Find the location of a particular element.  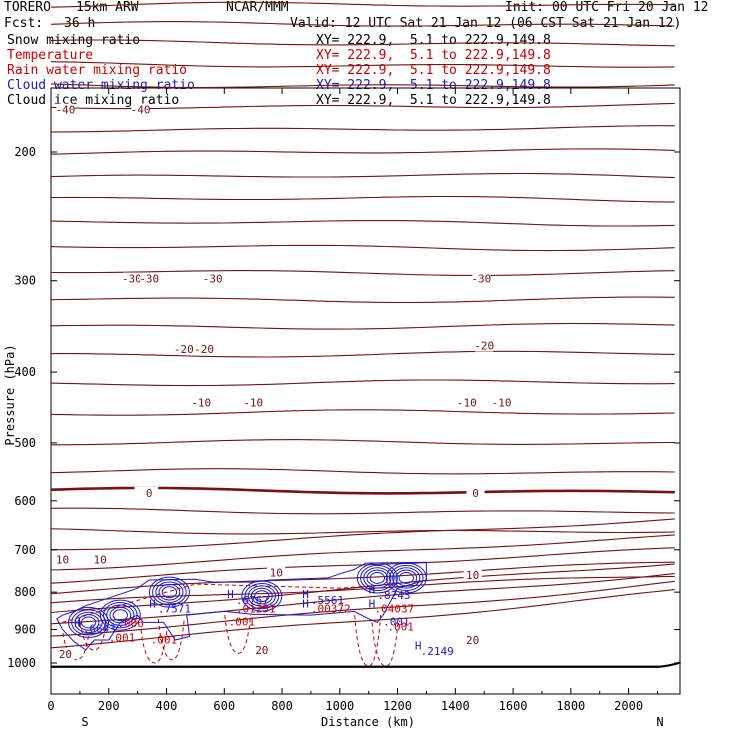

contour-label: -30 is located at coordinates (213, 279).